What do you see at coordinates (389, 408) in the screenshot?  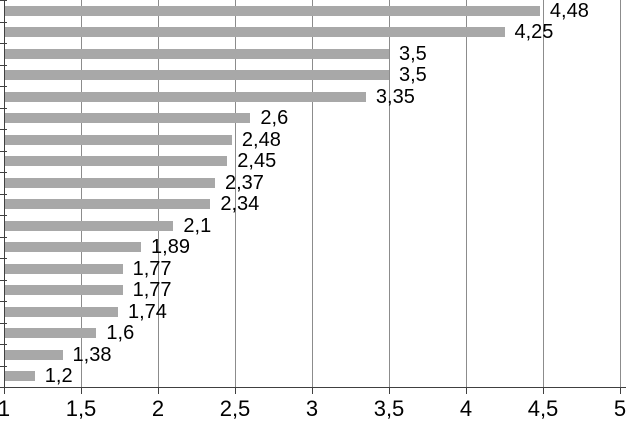 I see `x-tick-label: 3,5` at bounding box center [389, 408].